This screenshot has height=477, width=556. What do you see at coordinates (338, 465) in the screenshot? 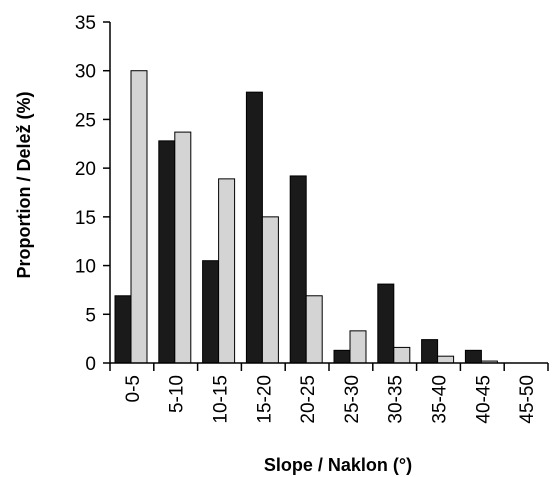
I see `x-axis-title: Slope / Naklon (°)` at bounding box center [338, 465].